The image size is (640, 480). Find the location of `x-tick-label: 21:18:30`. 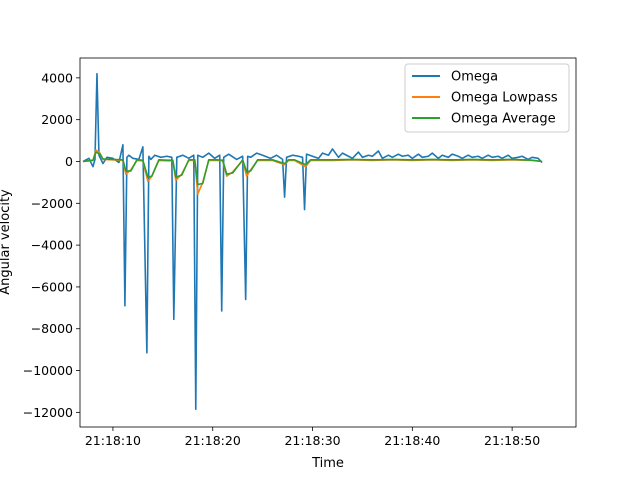

x-tick-label: 21:18:30 is located at coordinates (312, 440).